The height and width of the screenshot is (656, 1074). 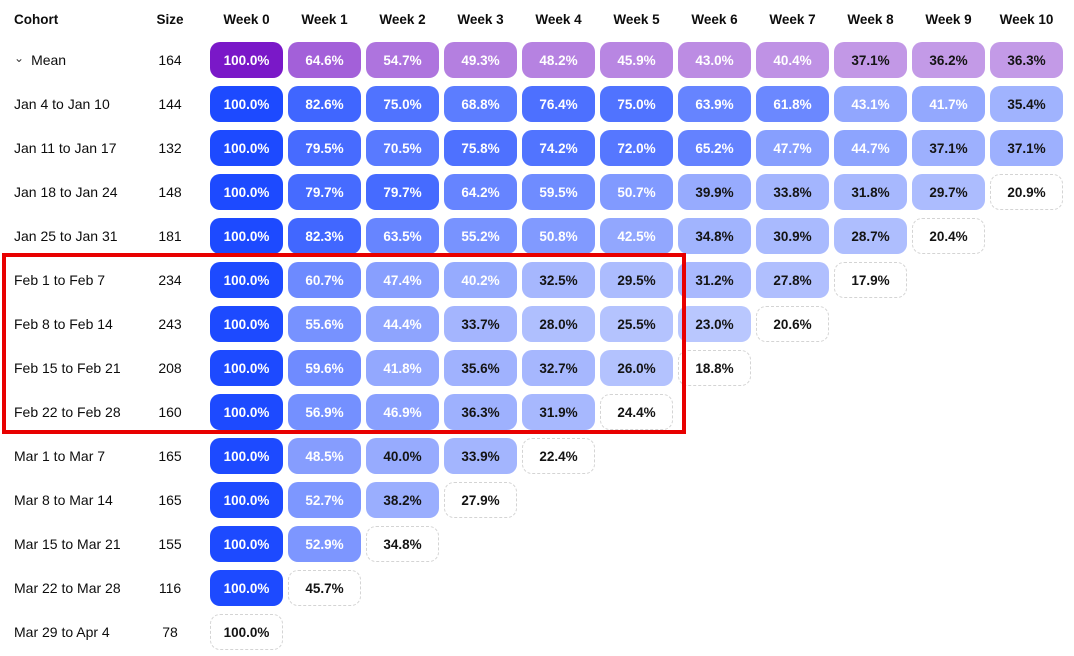 I want to click on chevron-down-icon: ⌄, so click(x=19, y=58).